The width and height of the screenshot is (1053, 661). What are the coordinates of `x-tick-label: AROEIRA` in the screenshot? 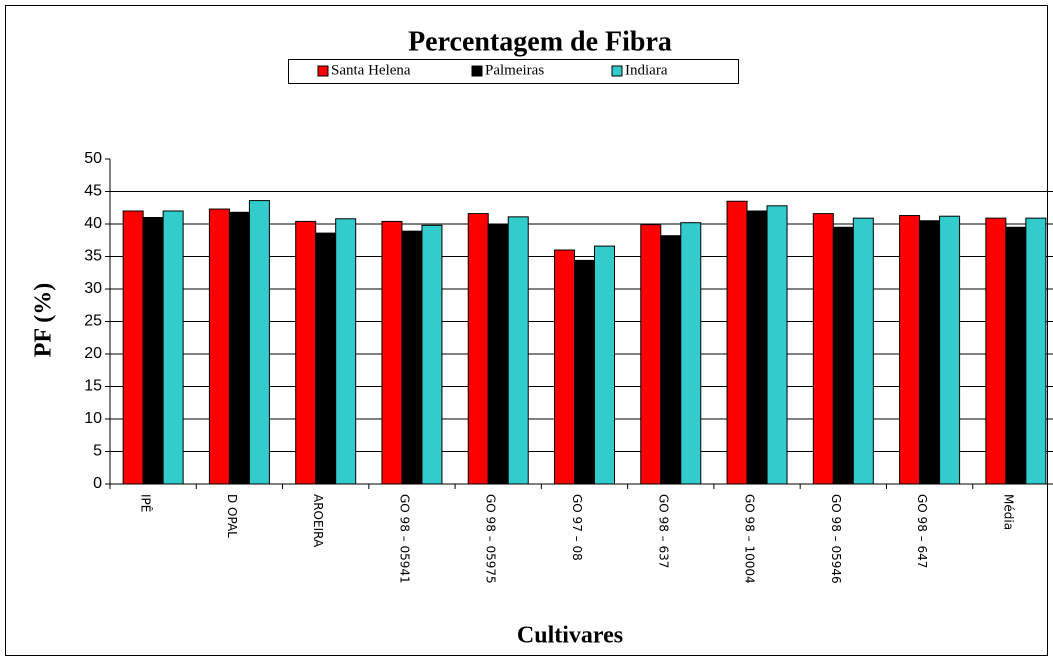 It's located at (318, 521).